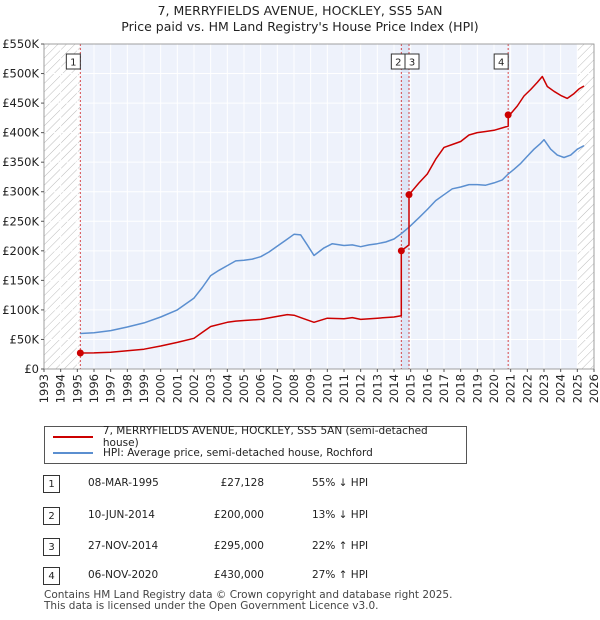  I want to click on transaction-number: 3, so click(51, 547).